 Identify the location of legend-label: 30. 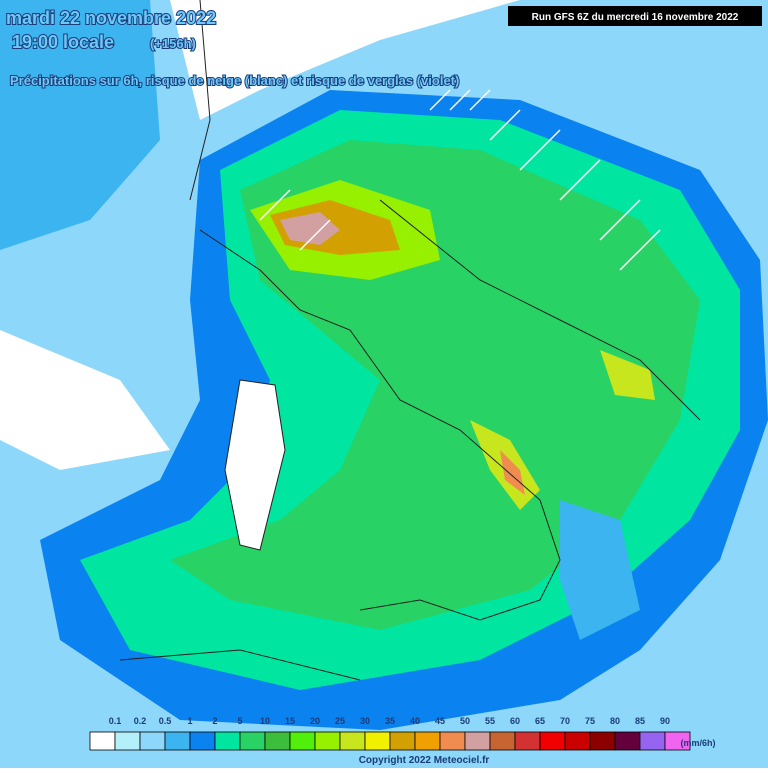
(365, 721).